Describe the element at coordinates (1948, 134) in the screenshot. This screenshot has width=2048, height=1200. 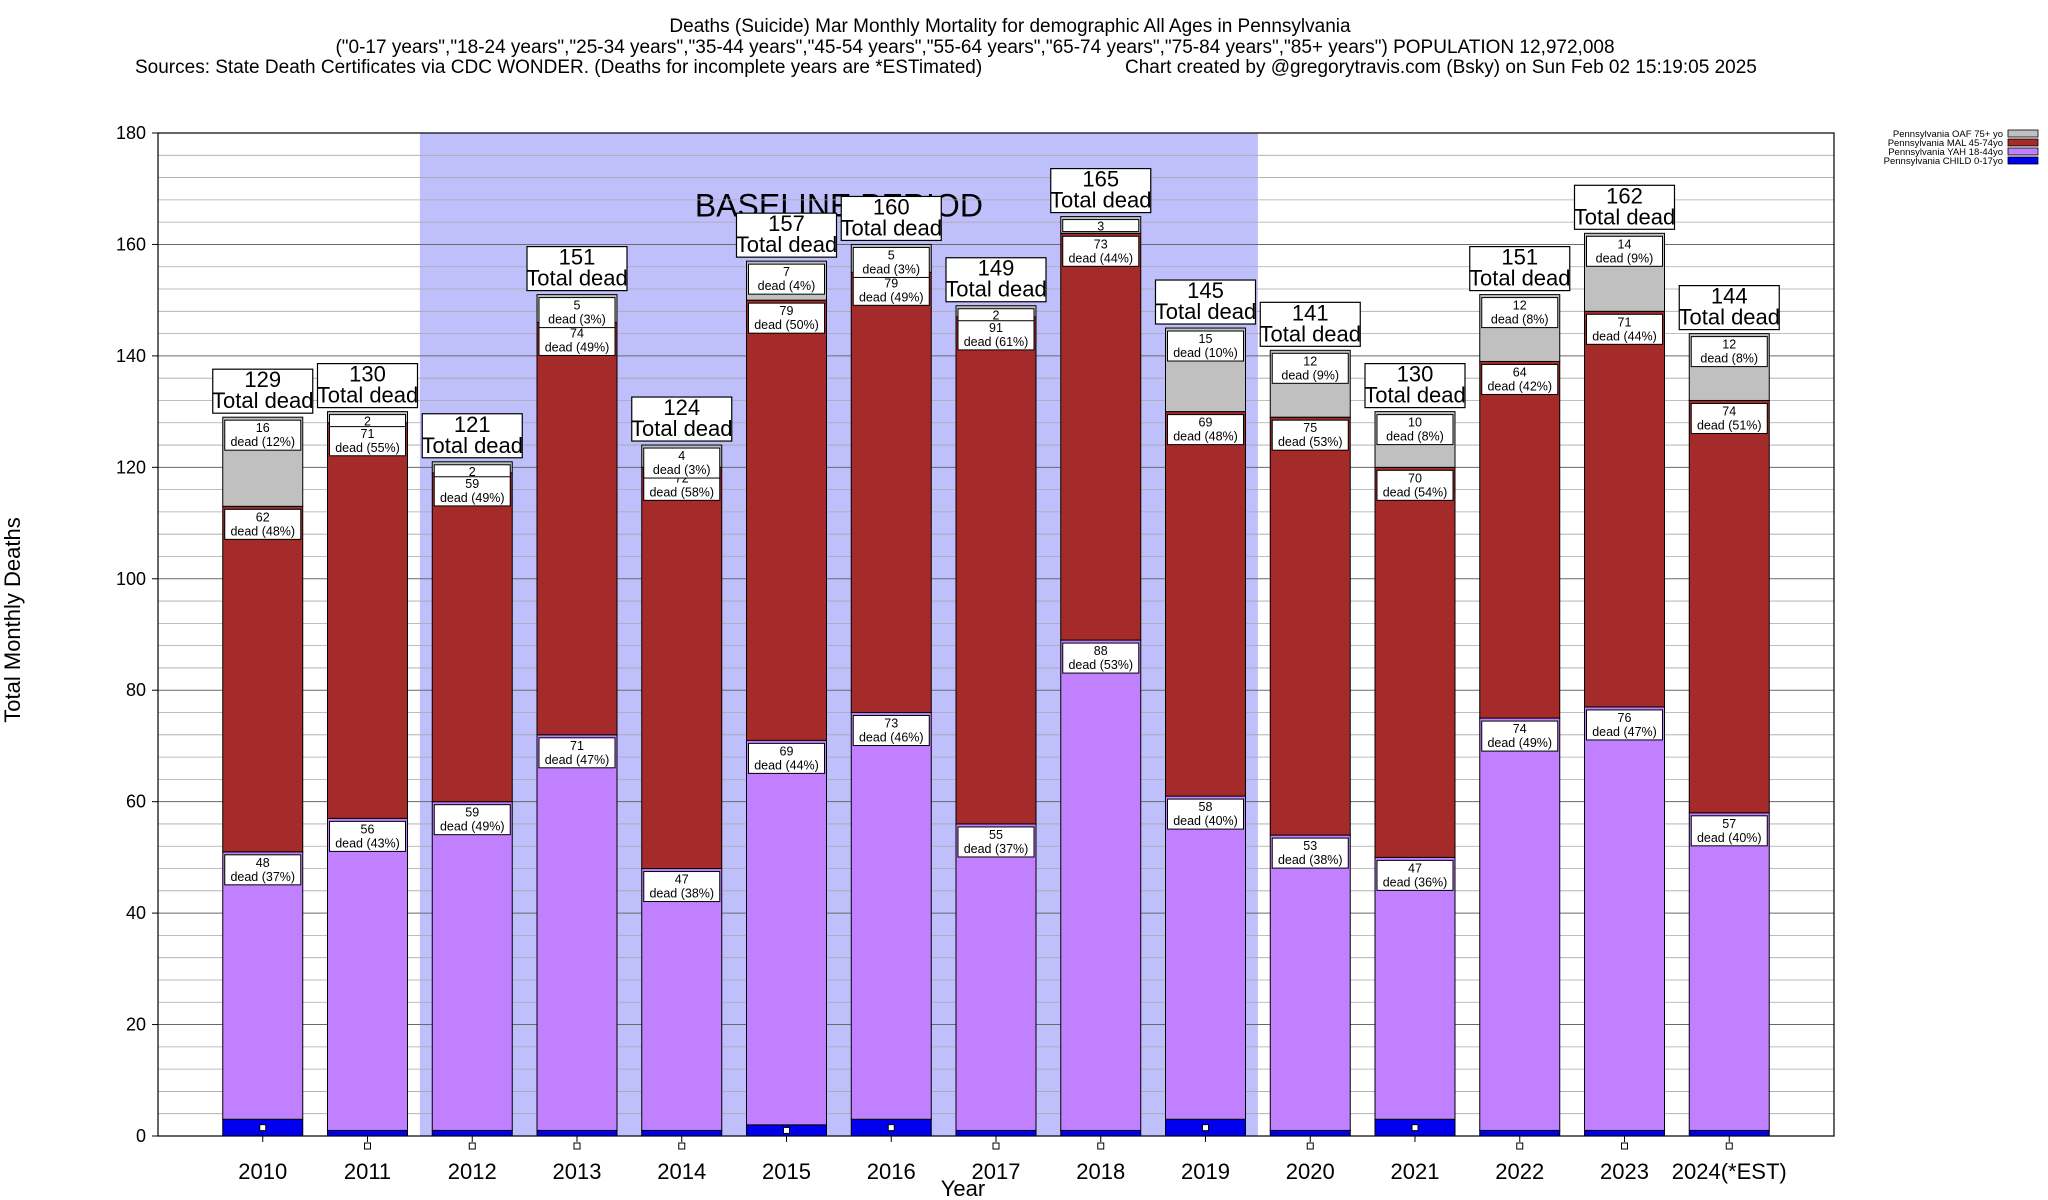
I see `legend-entry-label: Pennsylvania OAF 75+ yo` at that location.